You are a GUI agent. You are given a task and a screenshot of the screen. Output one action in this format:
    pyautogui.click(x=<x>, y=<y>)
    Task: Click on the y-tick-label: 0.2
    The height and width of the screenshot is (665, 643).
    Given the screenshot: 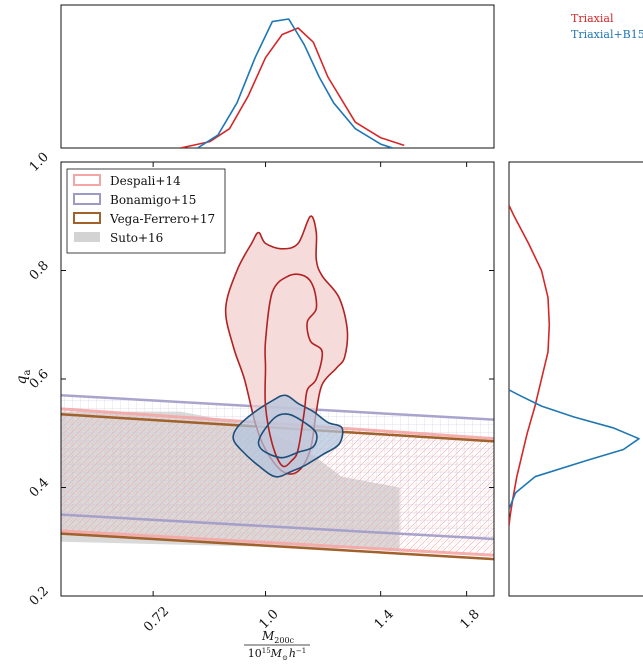 What is the action you would take?
    pyautogui.click(x=39, y=596)
    